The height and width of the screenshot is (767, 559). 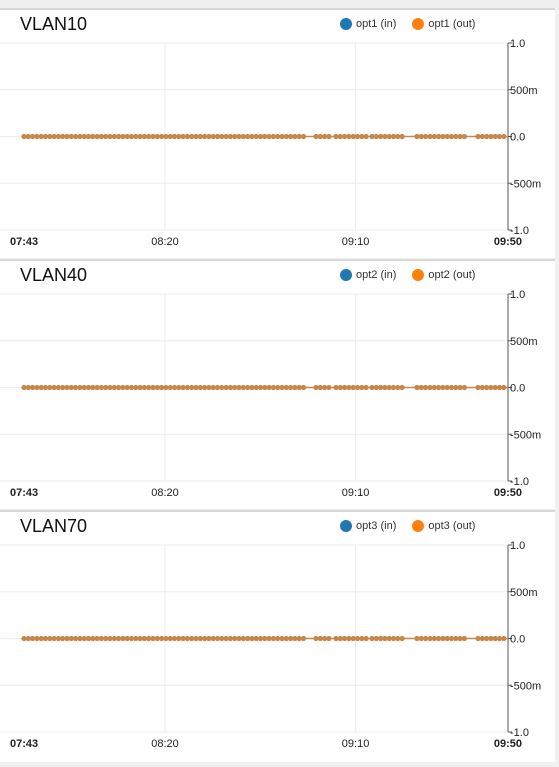 I want to click on legend-item-in: opt3 (in), so click(x=368, y=526).